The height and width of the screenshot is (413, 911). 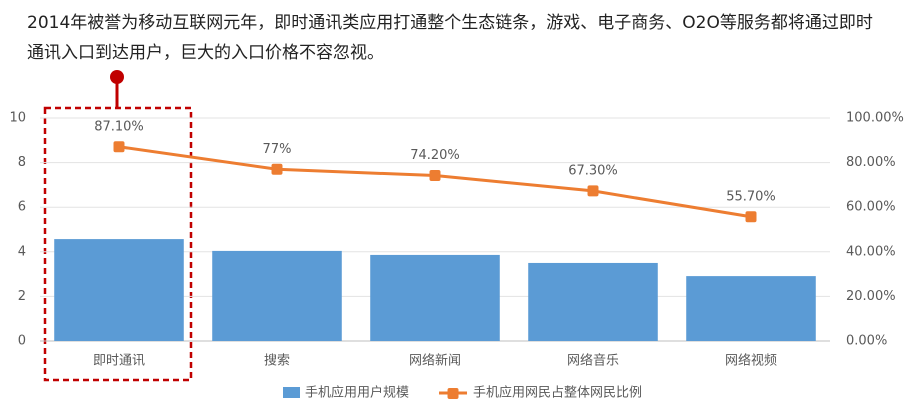 I want to click on x-tick-label: 网络音乐, so click(x=593, y=361).